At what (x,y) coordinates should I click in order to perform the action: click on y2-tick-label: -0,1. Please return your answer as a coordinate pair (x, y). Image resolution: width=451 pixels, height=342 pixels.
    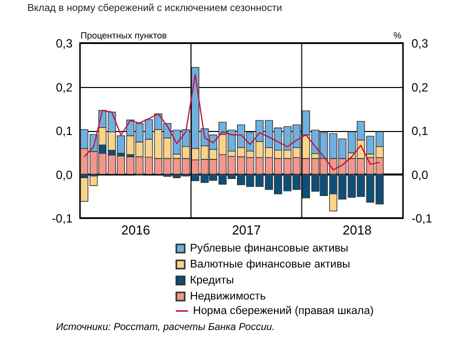
    Looking at the image, I should click on (422, 219).